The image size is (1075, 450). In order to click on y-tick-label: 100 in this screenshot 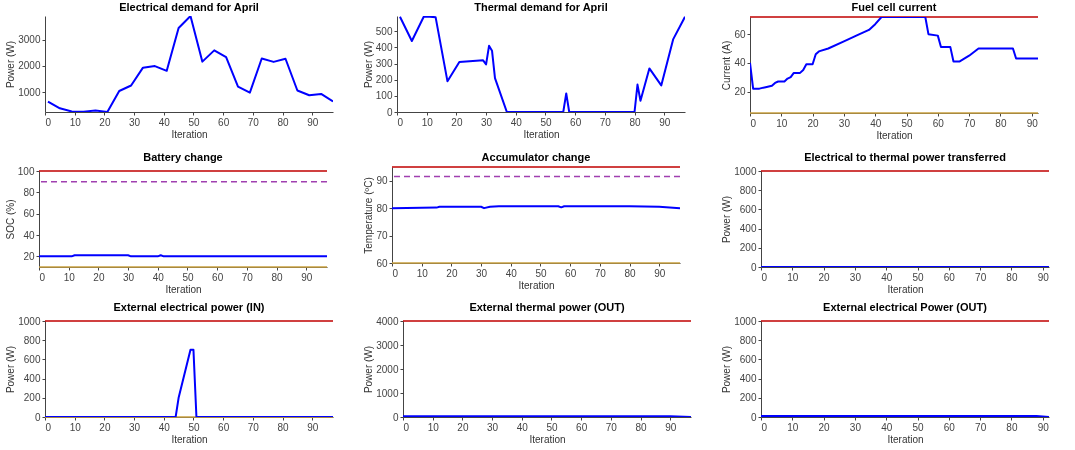, I will do `click(384, 96)`.